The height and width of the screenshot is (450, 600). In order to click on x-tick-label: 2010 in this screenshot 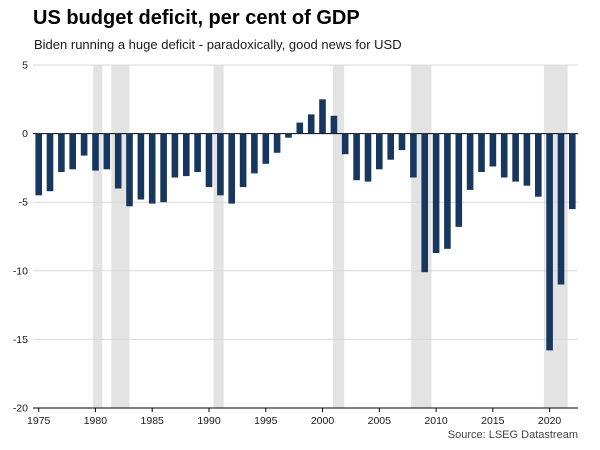, I will do `click(436, 421)`.